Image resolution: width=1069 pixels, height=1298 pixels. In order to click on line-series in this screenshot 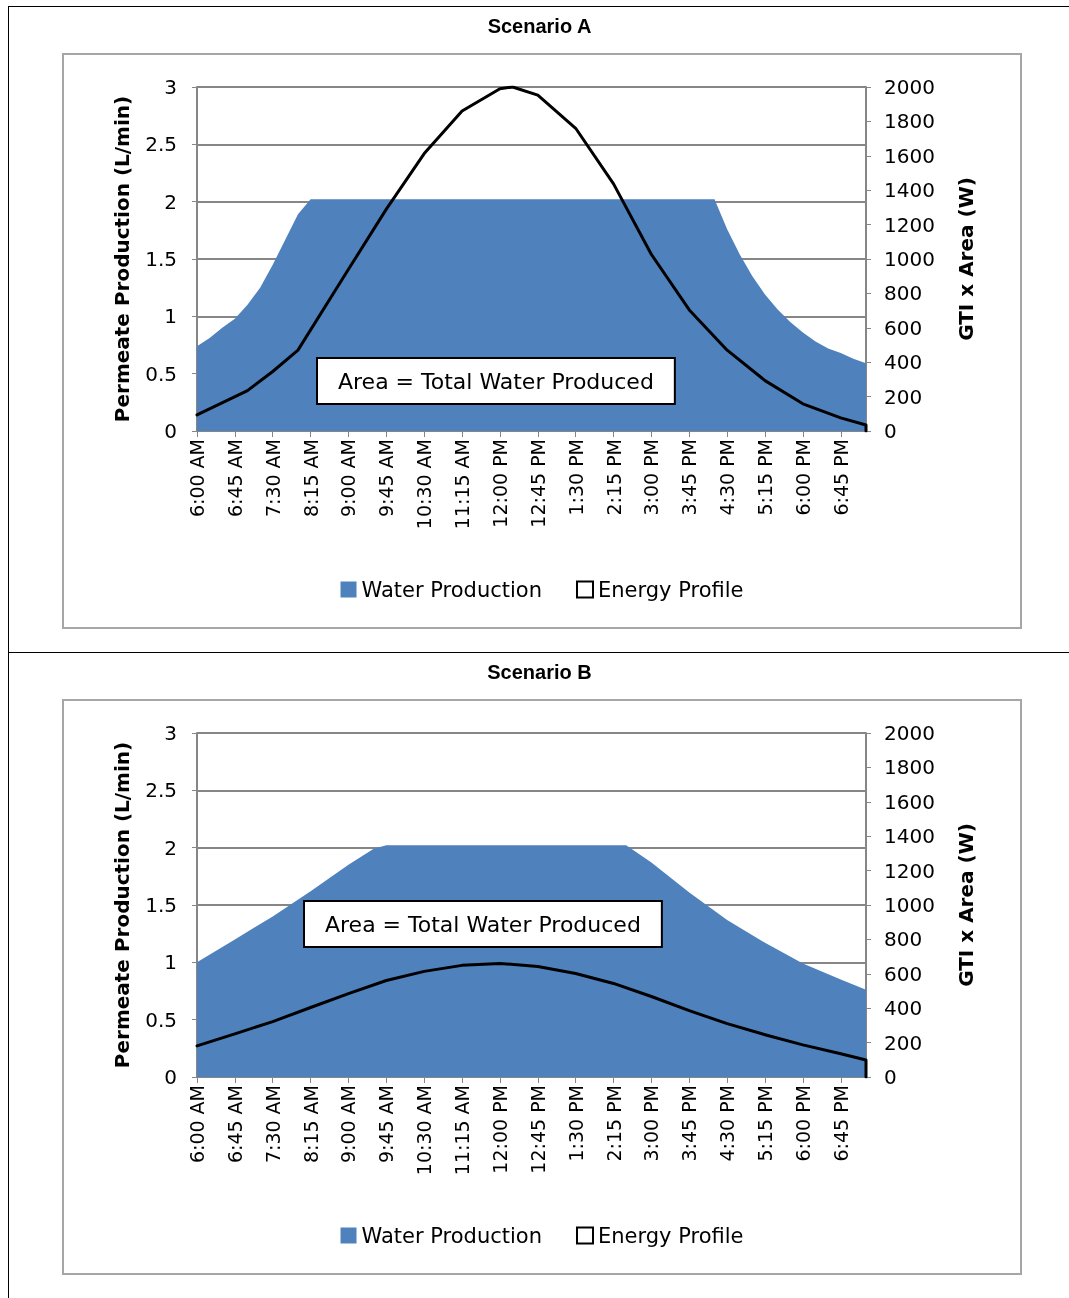, I will do `click(531, 1020)`.